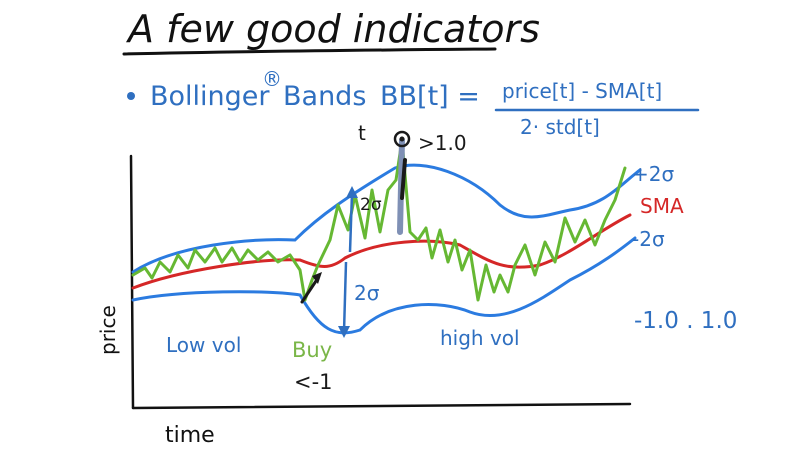 The height and width of the screenshot is (452, 800). I want to click on title-underline, so click(309, 51).